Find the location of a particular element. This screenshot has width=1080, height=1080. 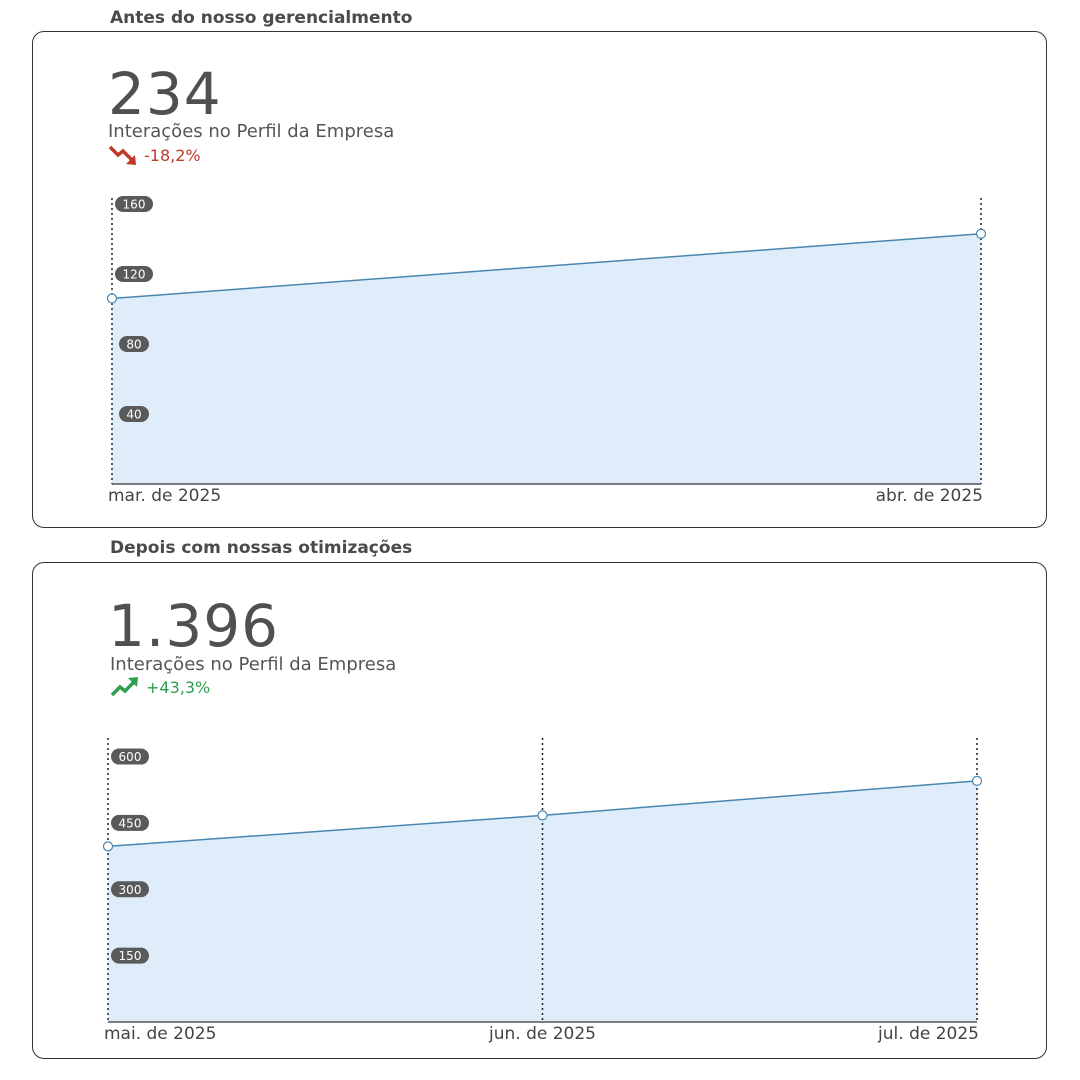

kpi-value-before: 234 is located at coordinates (165, 94).